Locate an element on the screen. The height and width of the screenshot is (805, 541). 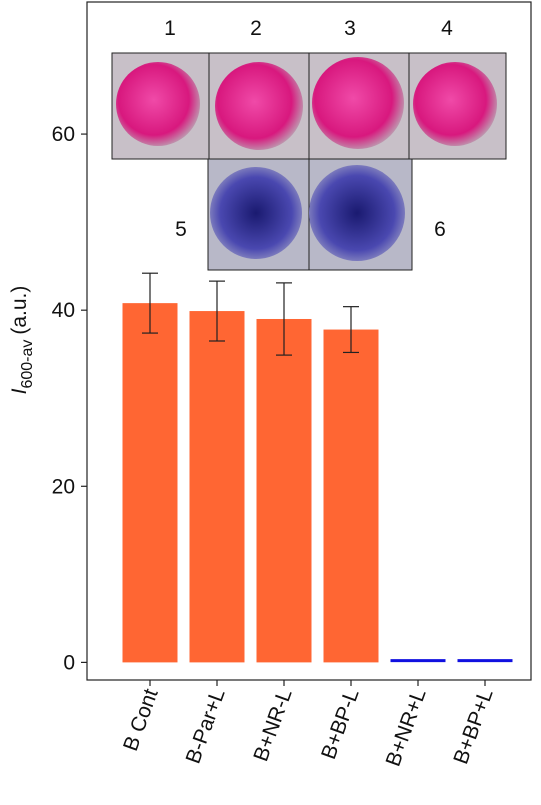
x-tick-label: B+NR+L is located at coordinates (406, 728).